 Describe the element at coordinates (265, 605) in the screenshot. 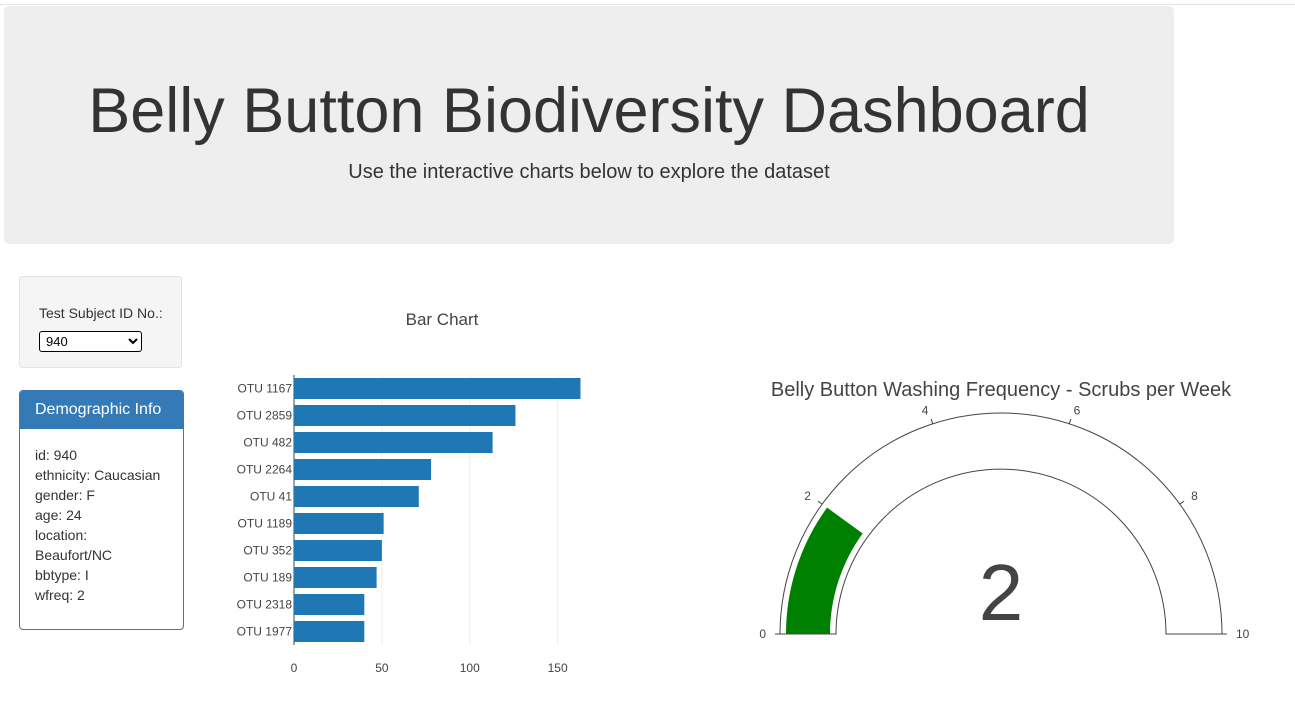

I see `bar-y-tick-label: OTU 2318` at that location.